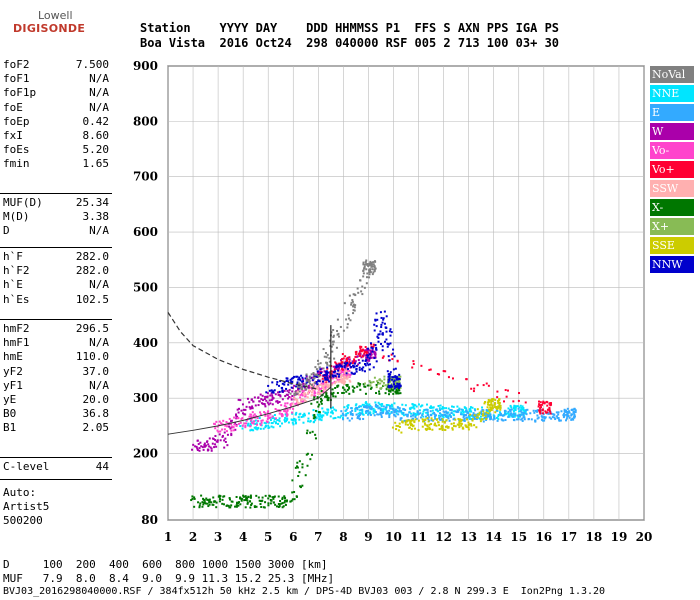 This screenshot has width=700, height=600. What do you see at coordinates (10, 399) in the screenshot?
I see `param-label: yE` at bounding box center [10, 399].